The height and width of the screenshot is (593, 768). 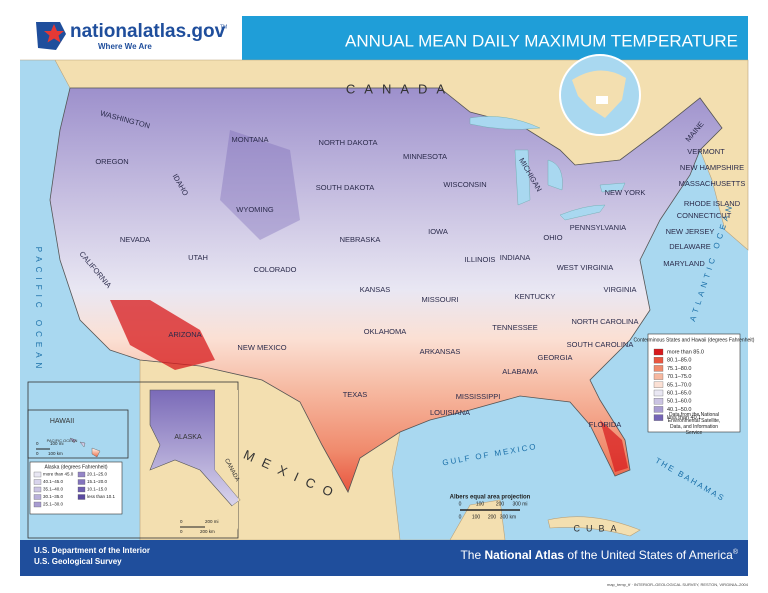 I want to click on state-label: VIRGINIA, so click(x=620, y=289).